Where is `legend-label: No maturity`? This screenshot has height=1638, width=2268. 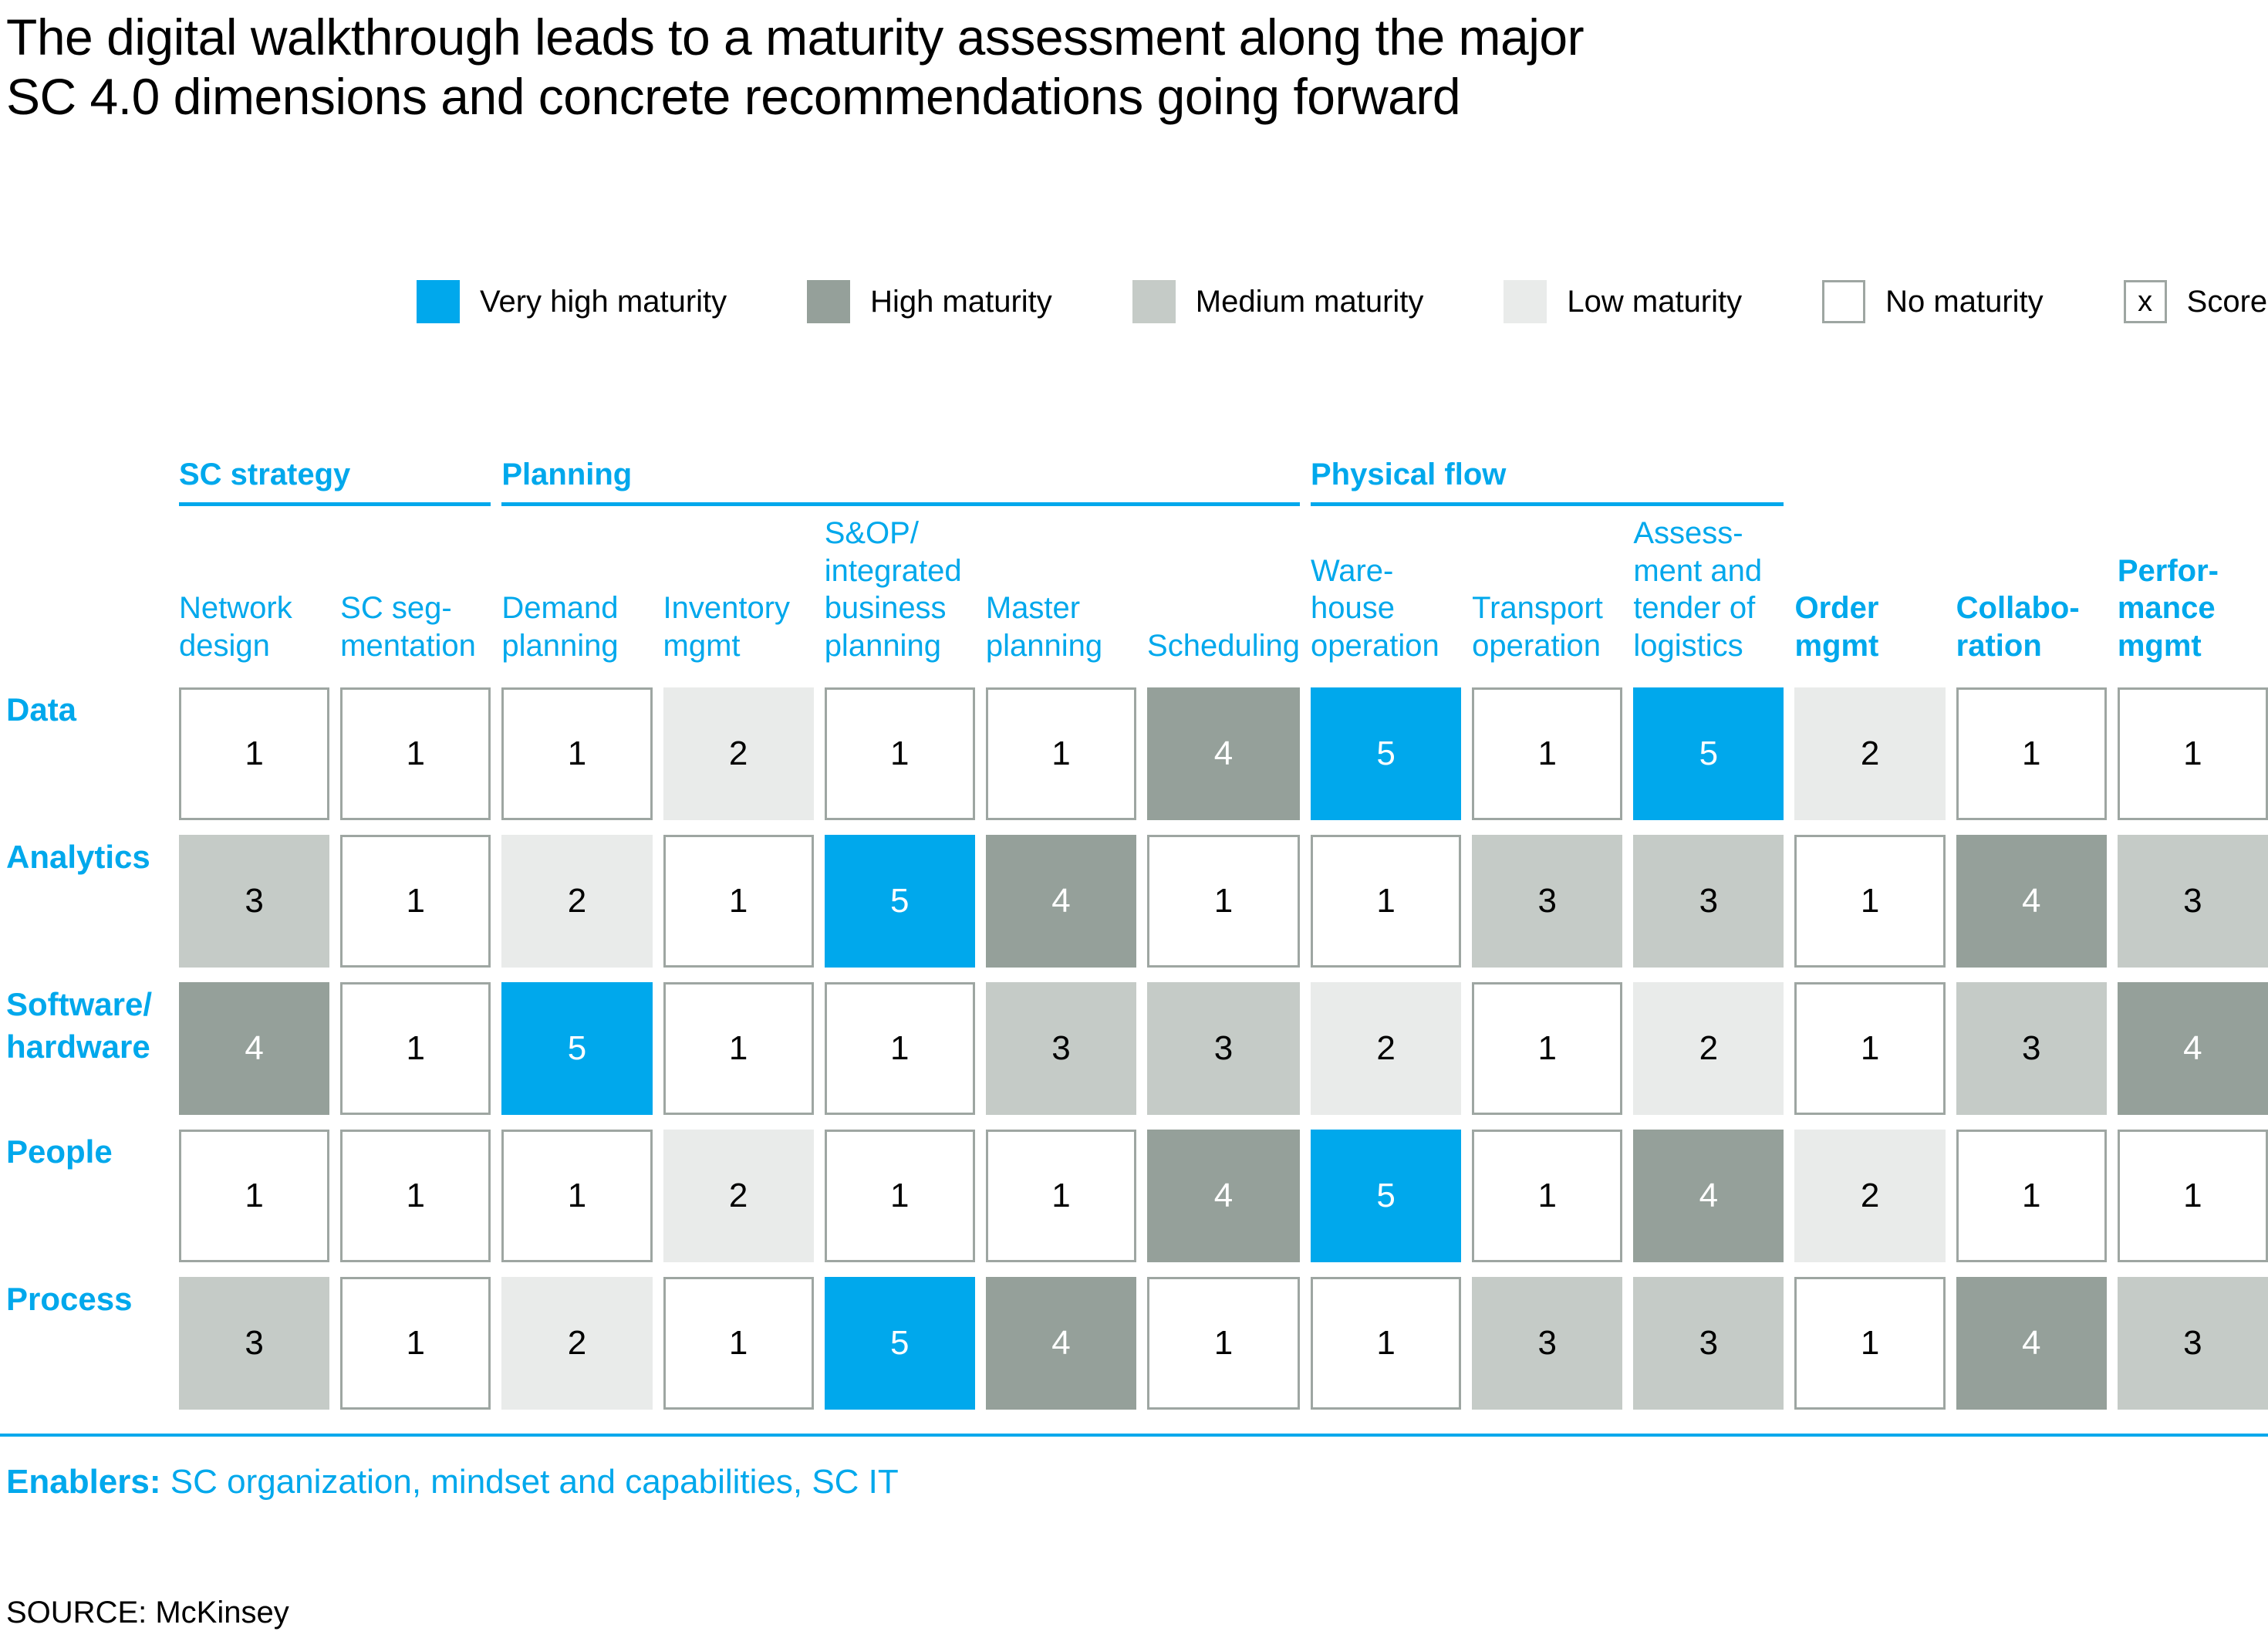
legend-label: No maturity is located at coordinates (1964, 301).